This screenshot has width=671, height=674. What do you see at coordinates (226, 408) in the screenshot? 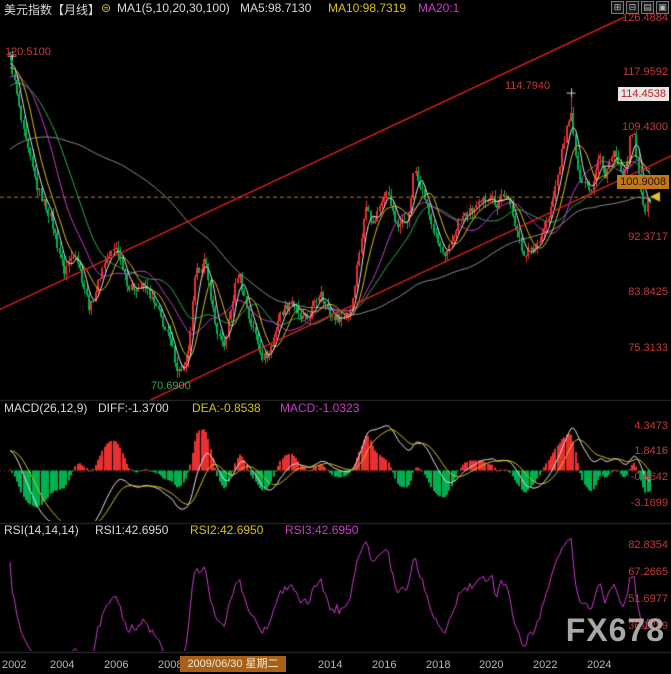
I see `macd-dea-value: DEA:-0.8538` at bounding box center [226, 408].